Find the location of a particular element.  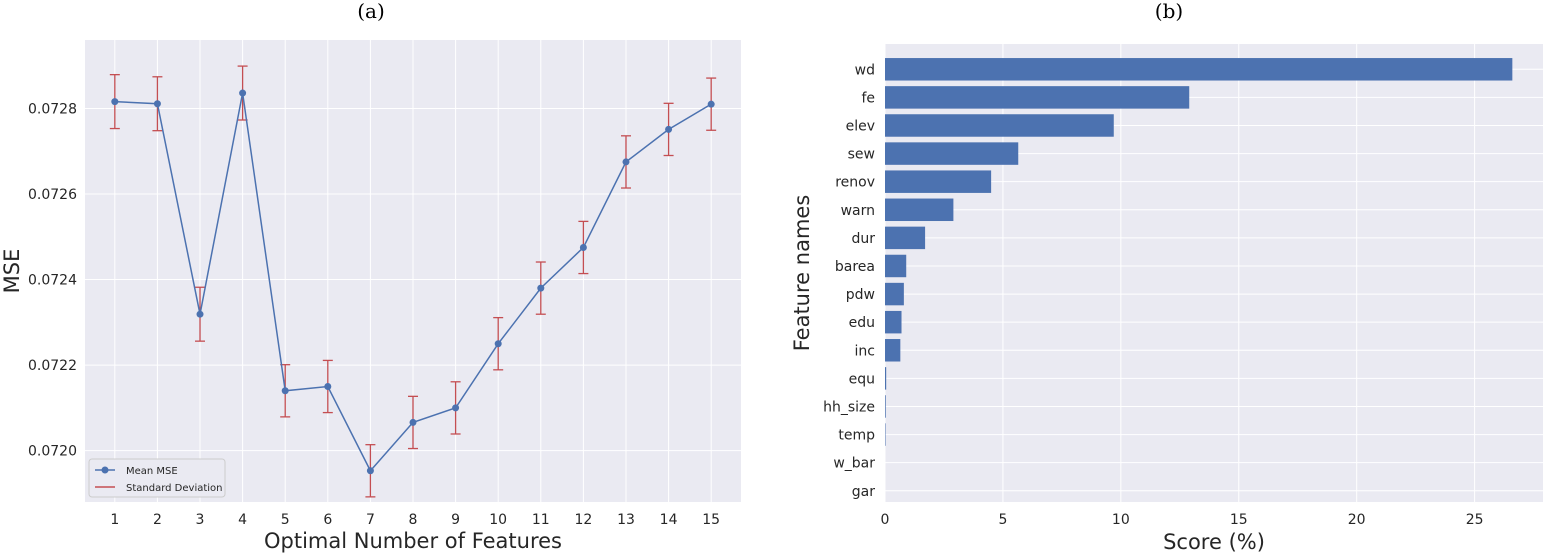

panel-b-x-tick-label: 15 is located at coordinates (1239, 520).